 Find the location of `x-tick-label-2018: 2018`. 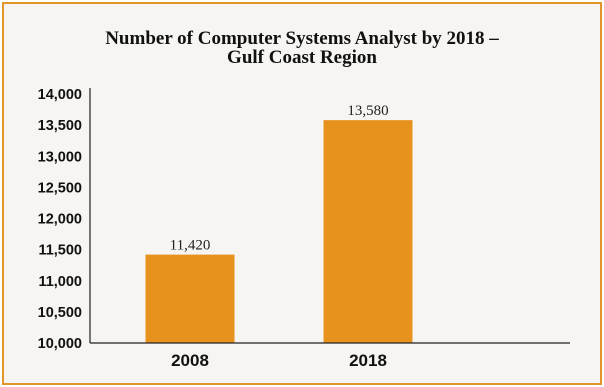

x-tick-label-2018: 2018 is located at coordinates (368, 360).